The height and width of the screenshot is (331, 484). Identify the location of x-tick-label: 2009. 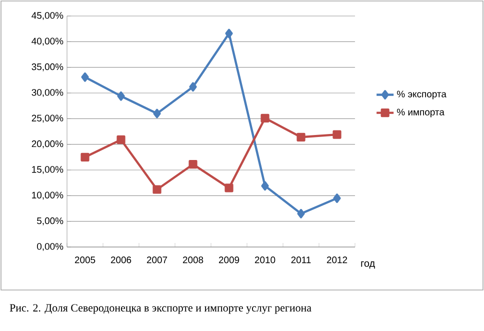
(229, 260).